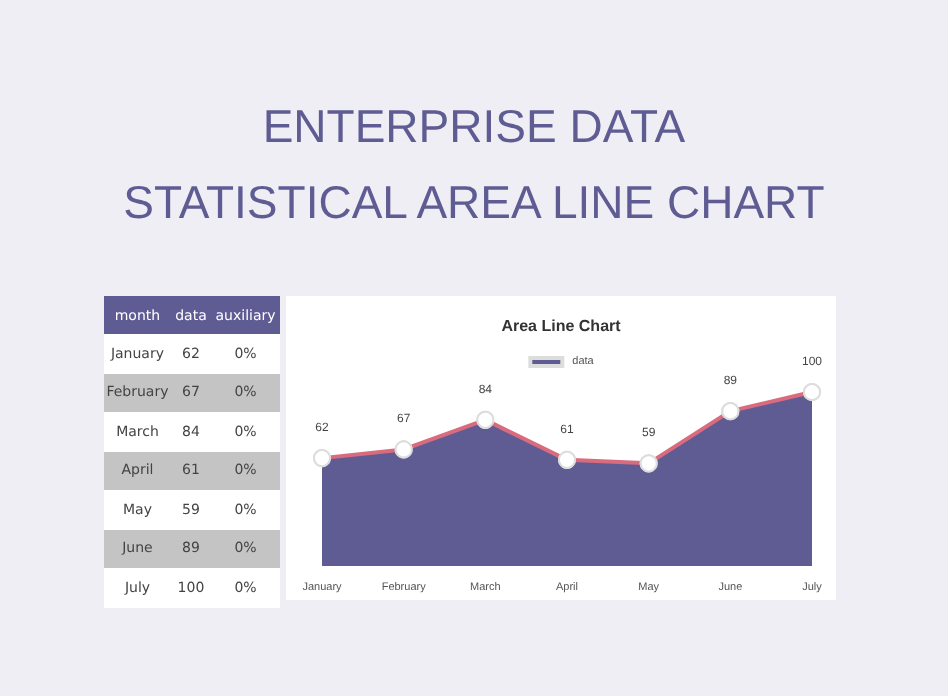 This screenshot has width=948, height=696. I want to click on chart-title: ENTERPRISE DATA STATISTICAL AREA LINE CHART, so click(474, 165).